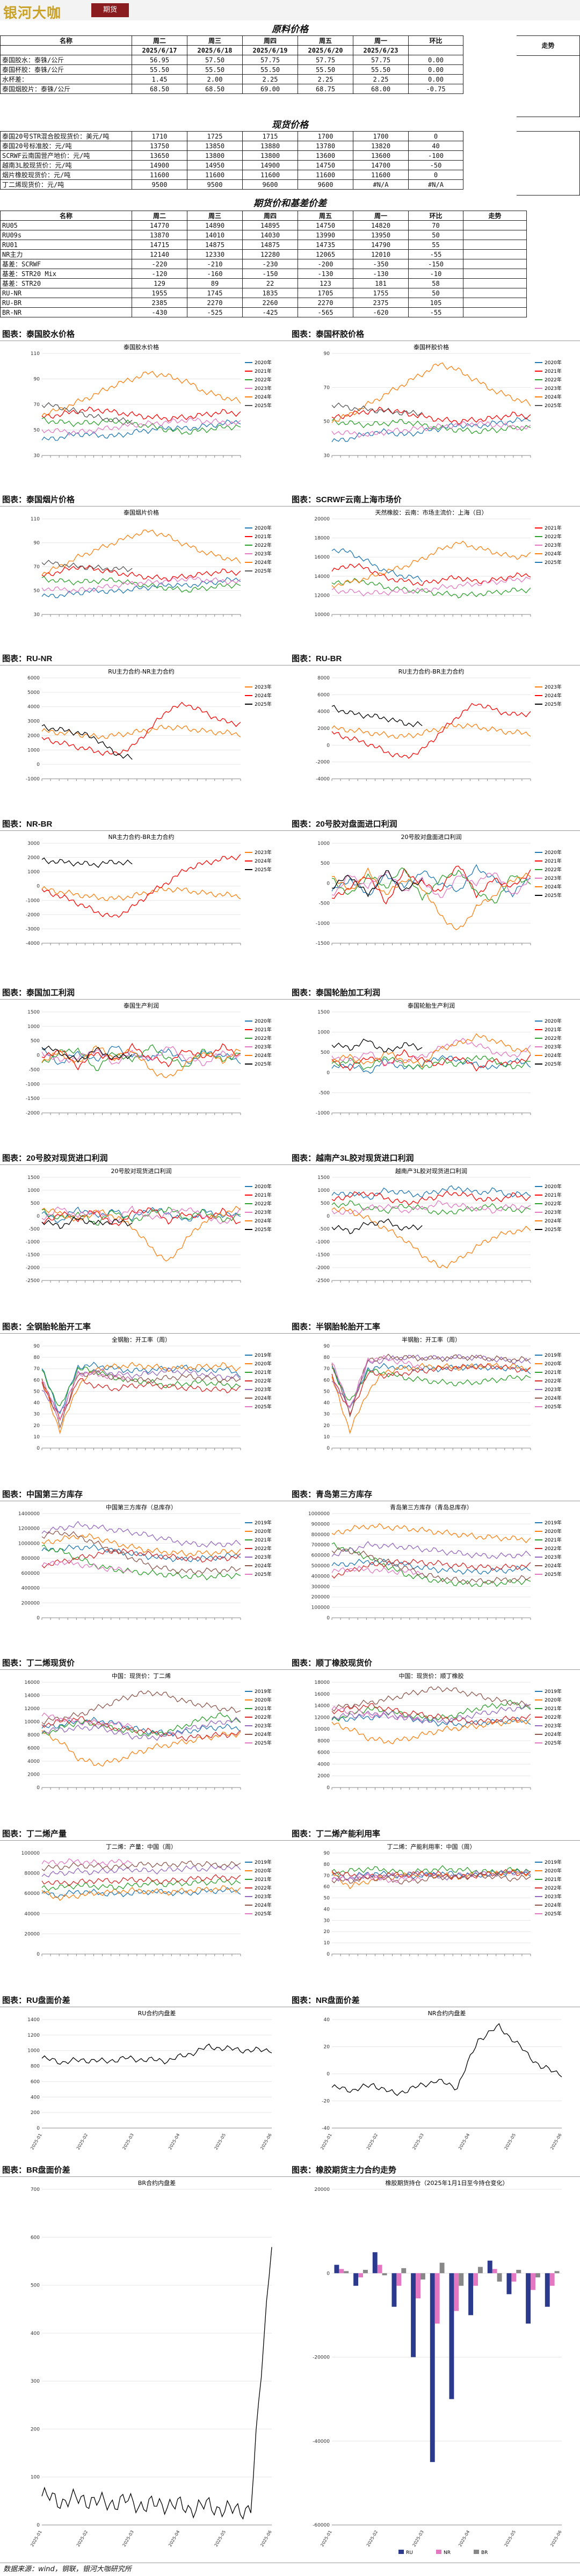 Image resolution: width=580 pixels, height=2576 pixels. I want to click on table-cell, so click(66, 50).